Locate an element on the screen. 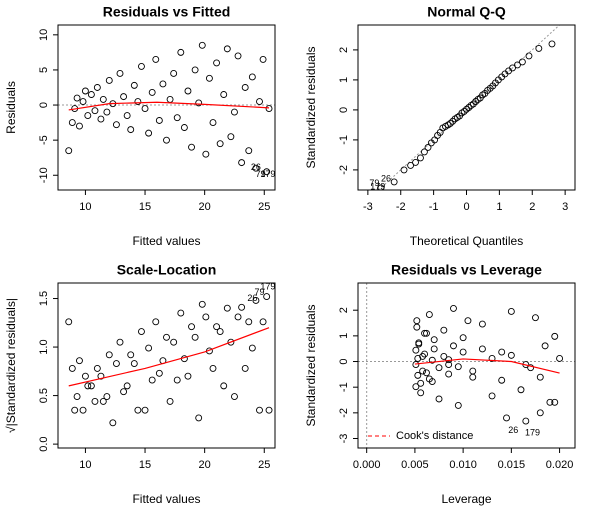 This screenshot has height=519, width=600. y-tick-label: 0.0 is located at coordinates (44, 443).